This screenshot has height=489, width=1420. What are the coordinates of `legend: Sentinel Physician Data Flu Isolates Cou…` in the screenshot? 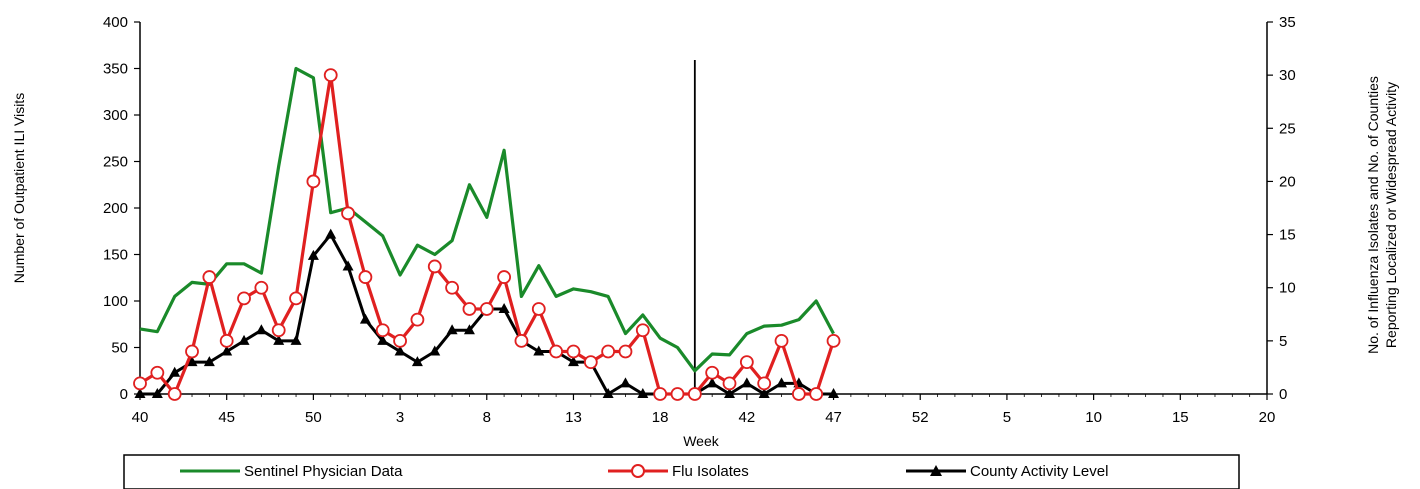 It's located at (681, 471).